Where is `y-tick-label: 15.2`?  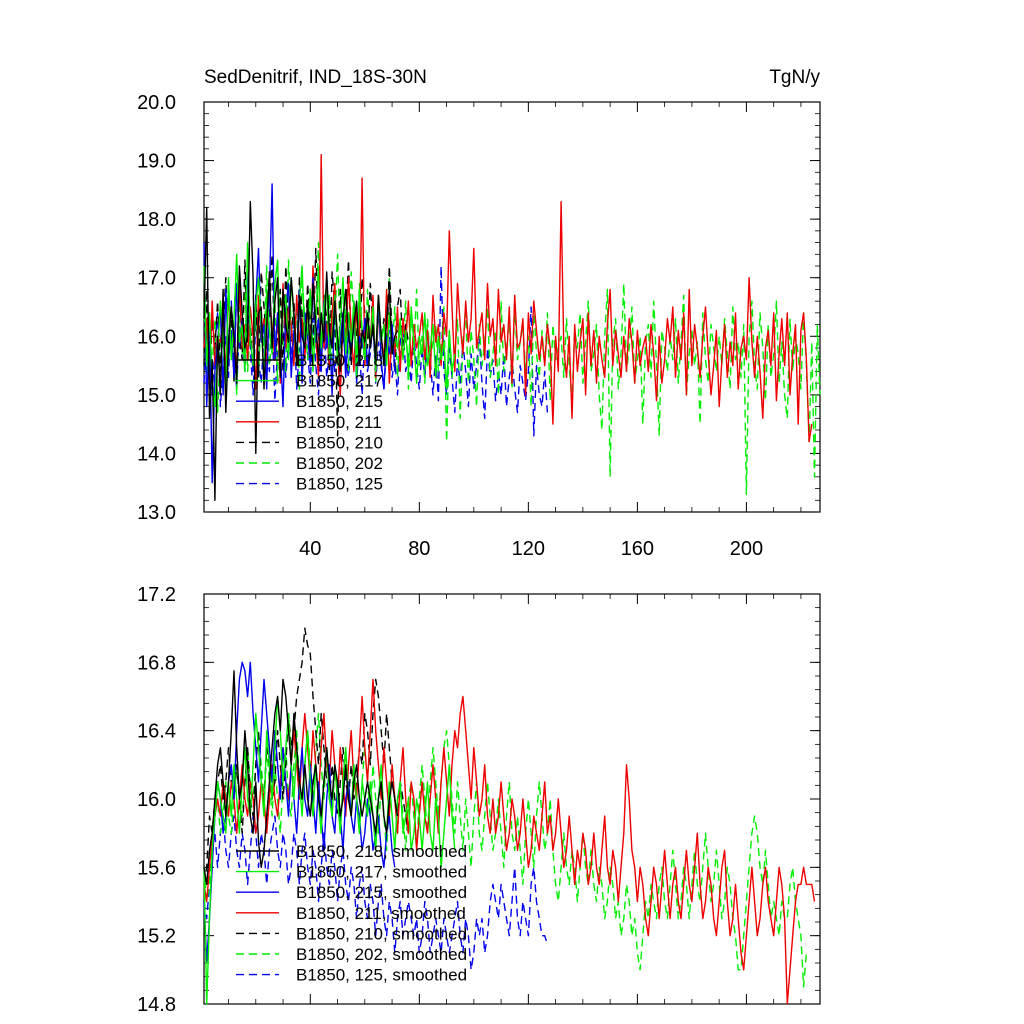
y-tick-label: 15.2 is located at coordinates (156, 937).